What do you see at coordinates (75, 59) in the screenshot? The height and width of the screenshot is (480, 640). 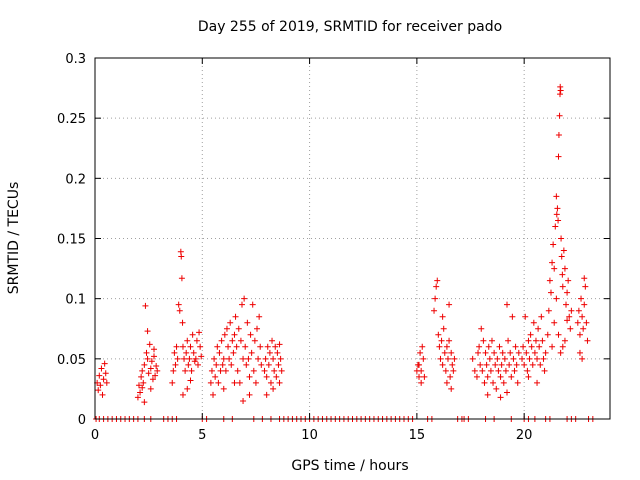 I see `y-tick-label: 0.3` at bounding box center [75, 59].